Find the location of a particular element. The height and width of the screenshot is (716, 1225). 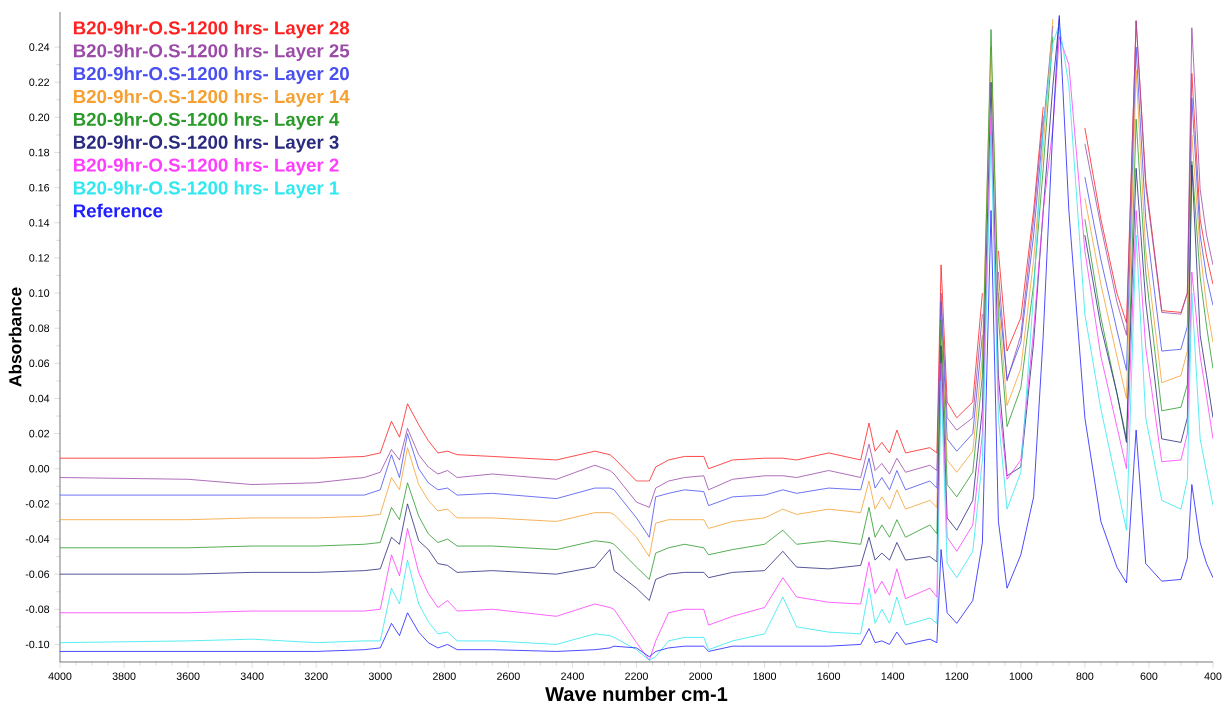

y-tick-label: 0.02 is located at coordinates (39, 433).